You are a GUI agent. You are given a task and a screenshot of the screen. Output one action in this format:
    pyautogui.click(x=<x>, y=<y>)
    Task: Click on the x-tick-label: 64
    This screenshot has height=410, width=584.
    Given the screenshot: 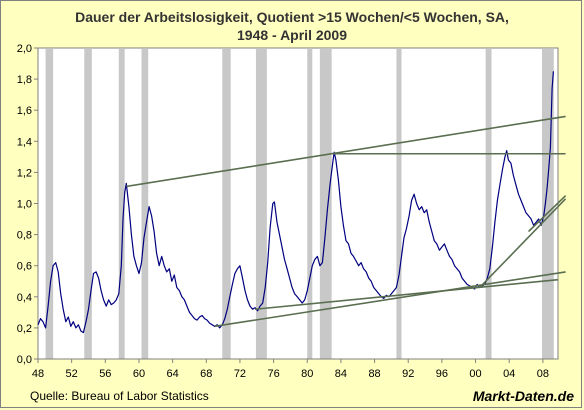 What is the action you would take?
    pyautogui.click(x=173, y=374)
    